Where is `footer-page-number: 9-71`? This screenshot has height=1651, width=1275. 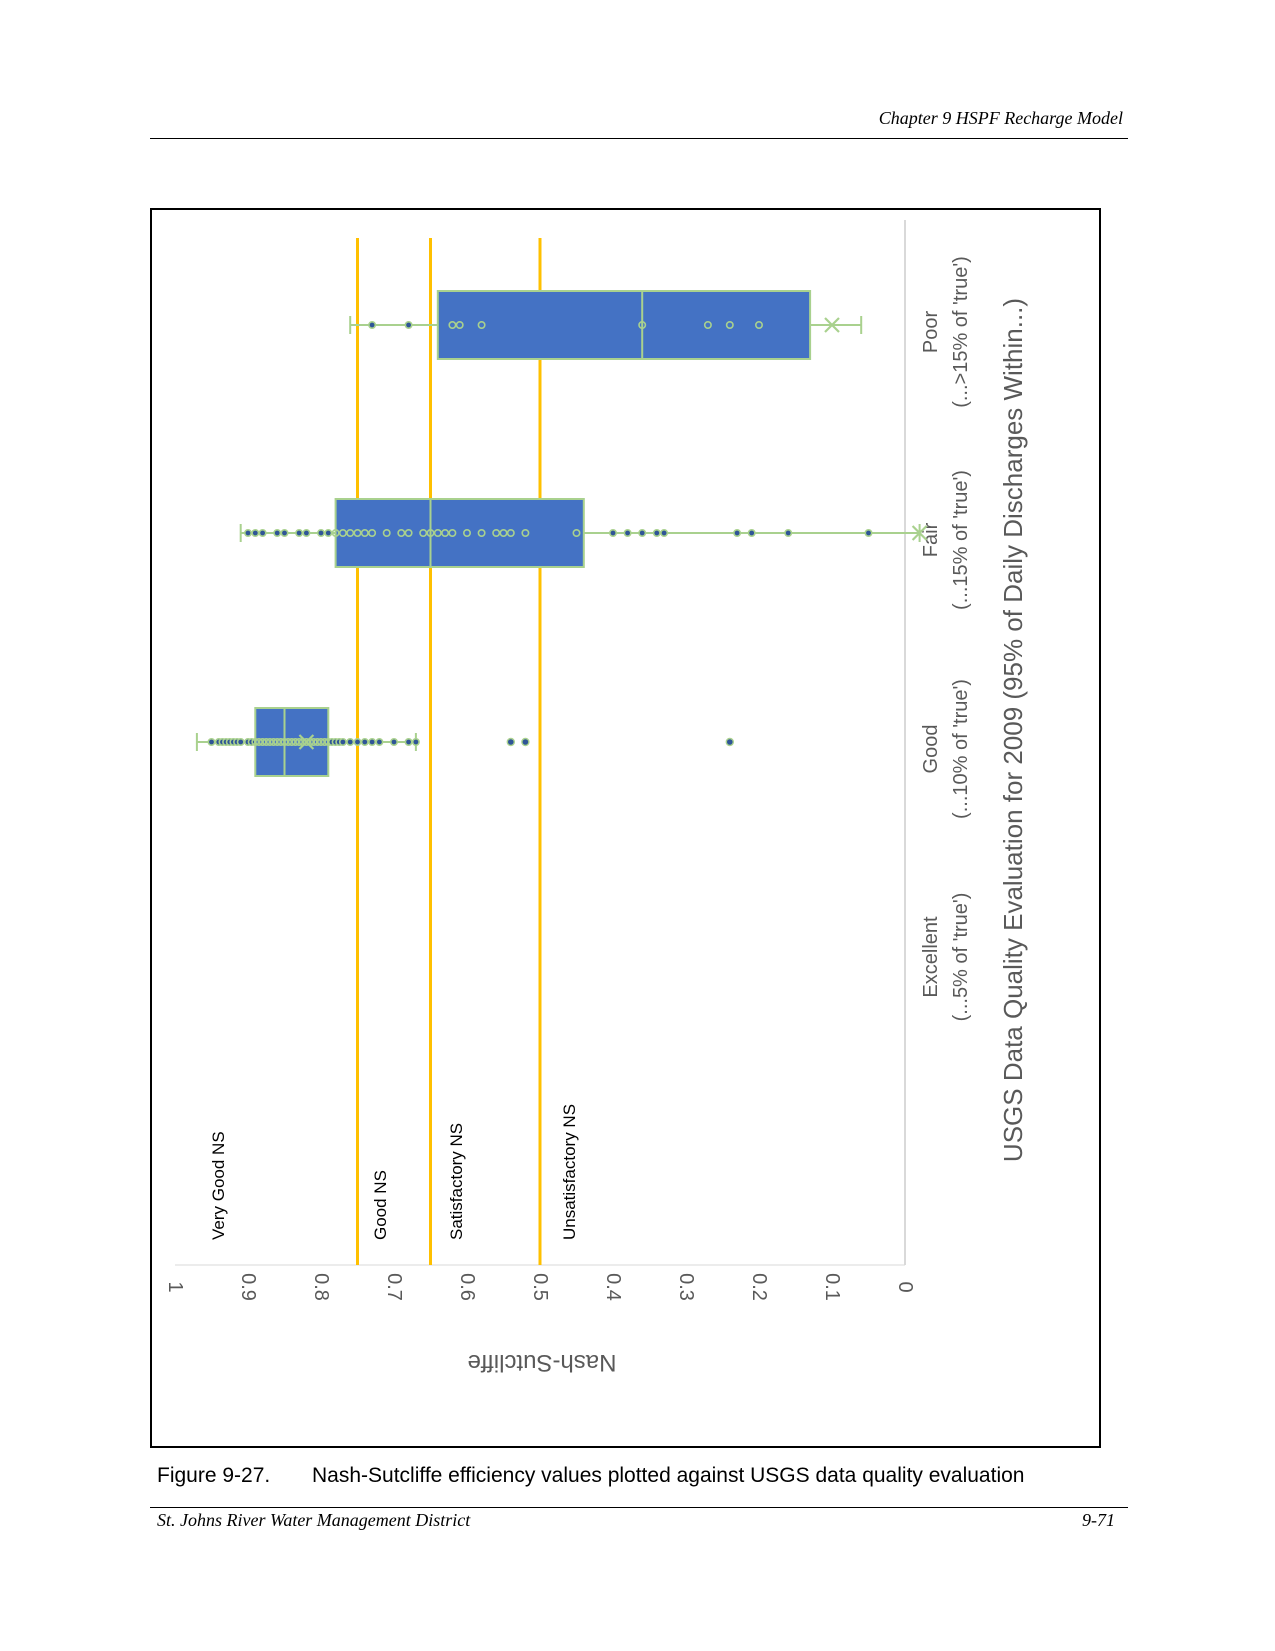
footer-page-number: 9-71 is located at coordinates (1098, 1520).